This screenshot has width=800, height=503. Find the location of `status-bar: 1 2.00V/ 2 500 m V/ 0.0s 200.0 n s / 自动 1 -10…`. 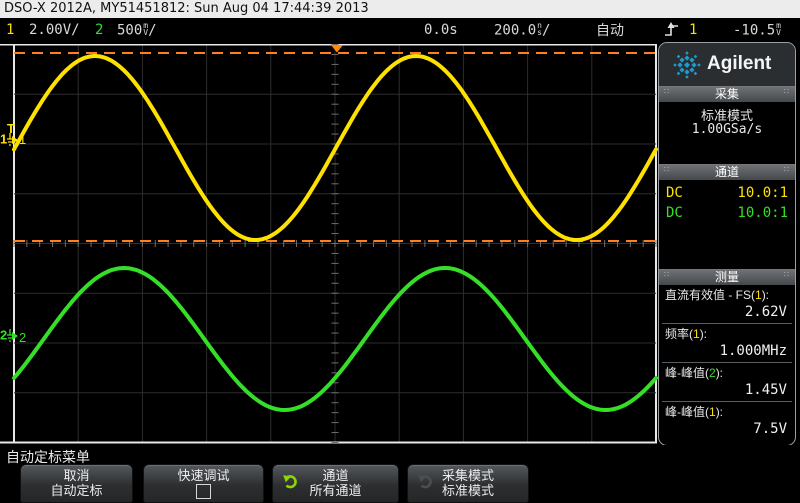

status-bar: 1 2.00V/ 2 500 m V/ 0.0s 200.0 n s / 自动 1 -10… is located at coordinates (400, 31).